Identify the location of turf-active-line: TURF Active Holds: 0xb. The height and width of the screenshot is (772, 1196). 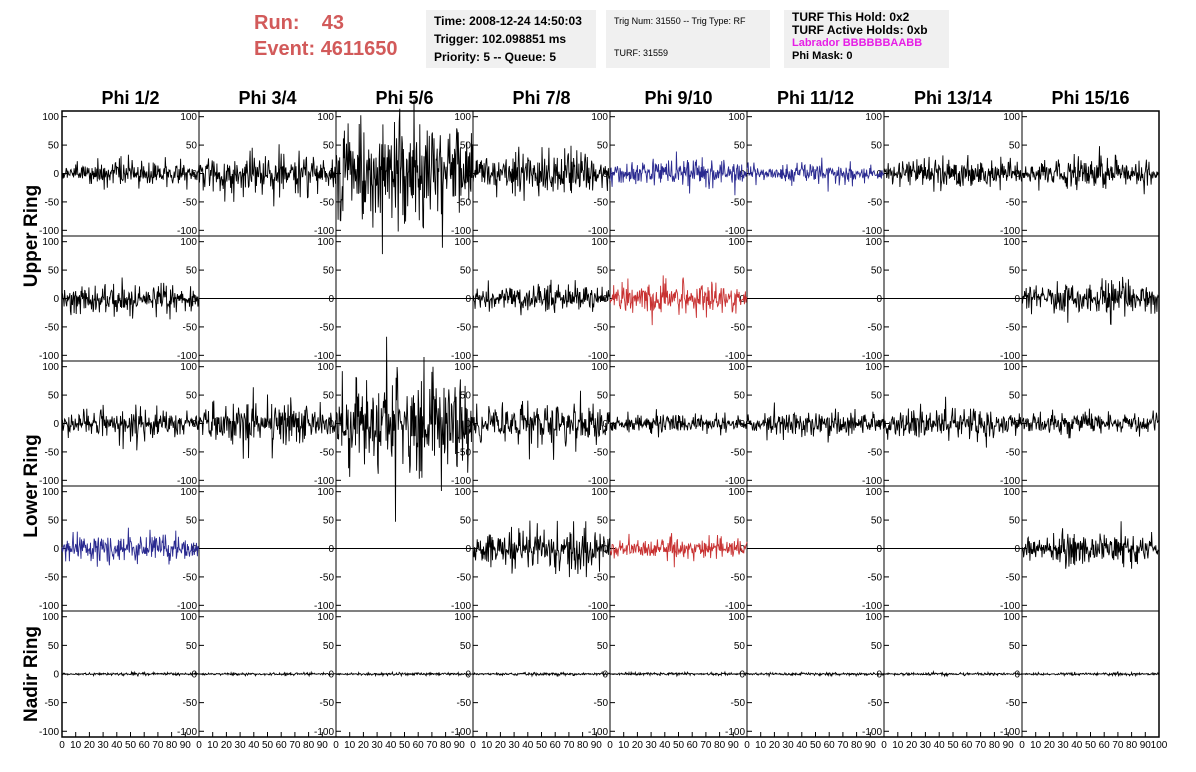
(860, 30).